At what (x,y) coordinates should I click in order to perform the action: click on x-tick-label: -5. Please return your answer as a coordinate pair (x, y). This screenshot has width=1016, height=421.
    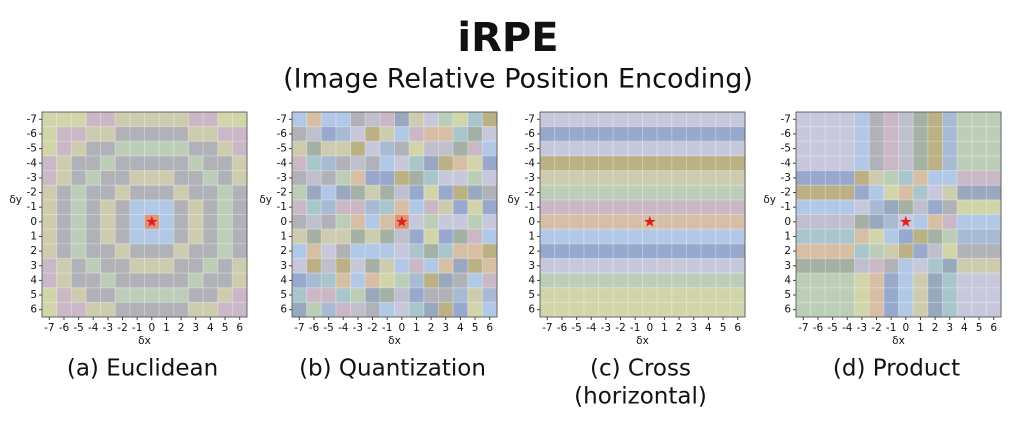
    Looking at the image, I should click on (576, 328).